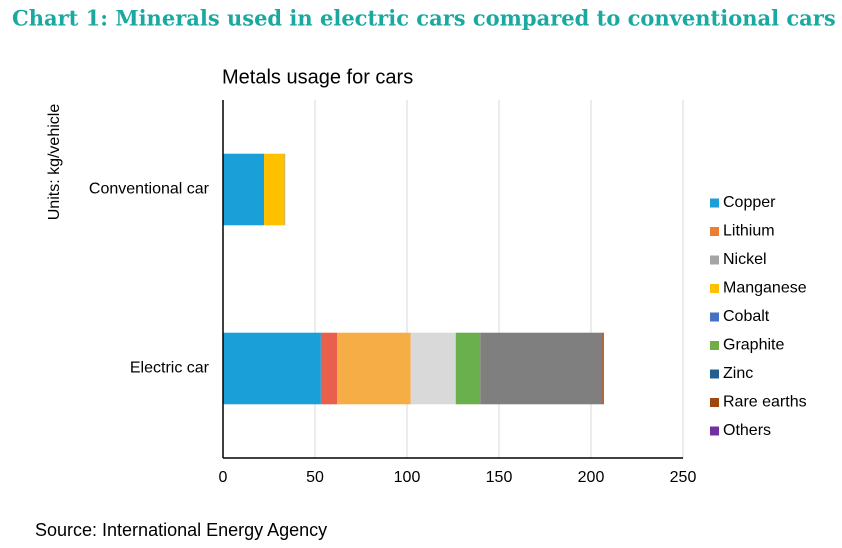 This screenshot has height=548, width=842. I want to click on x-tick-label: 0, so click(223, 477).